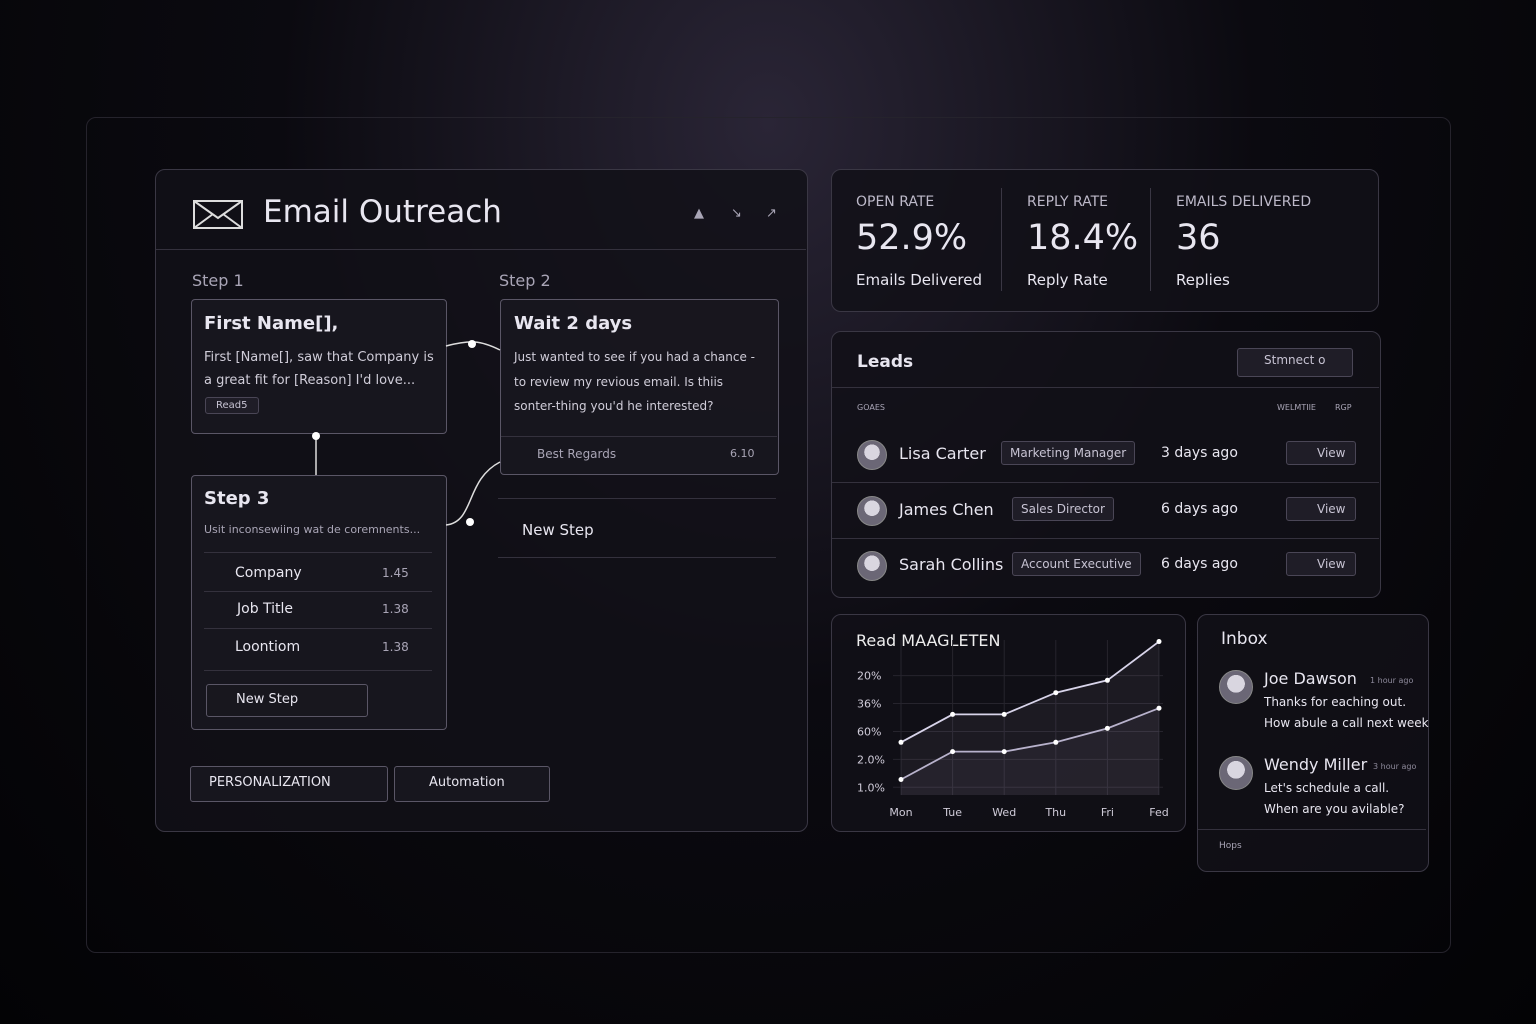 Image resolution: width=1536 pixels, height=1024 pixels. I want to click on column-header: RGP, so click(1343, 407).